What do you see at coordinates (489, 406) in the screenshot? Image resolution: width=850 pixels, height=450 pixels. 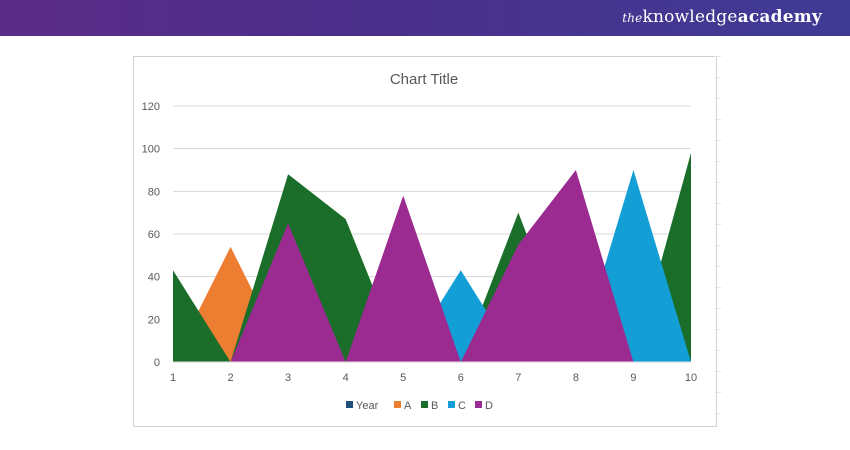 I see `legend-label-d: D` at bounding box center [489, 406].